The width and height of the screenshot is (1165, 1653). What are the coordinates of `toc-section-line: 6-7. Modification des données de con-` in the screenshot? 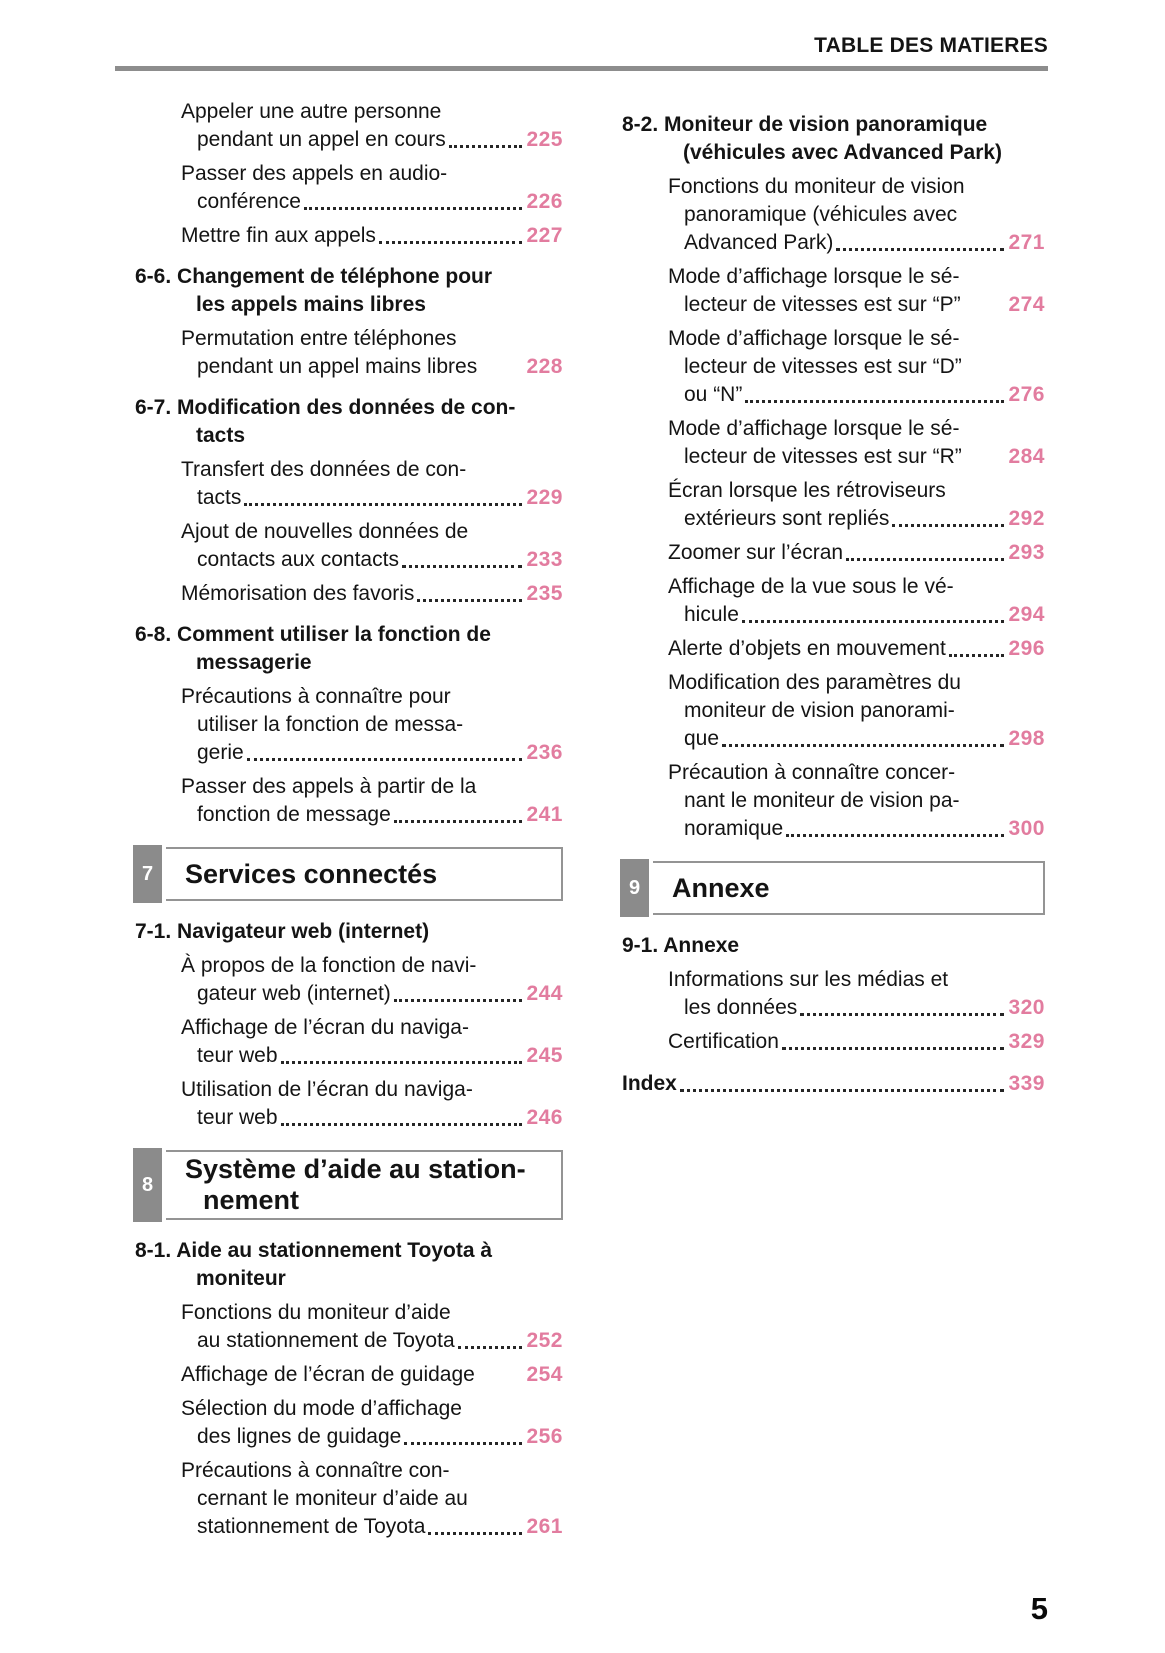 It's located at (348, 408).